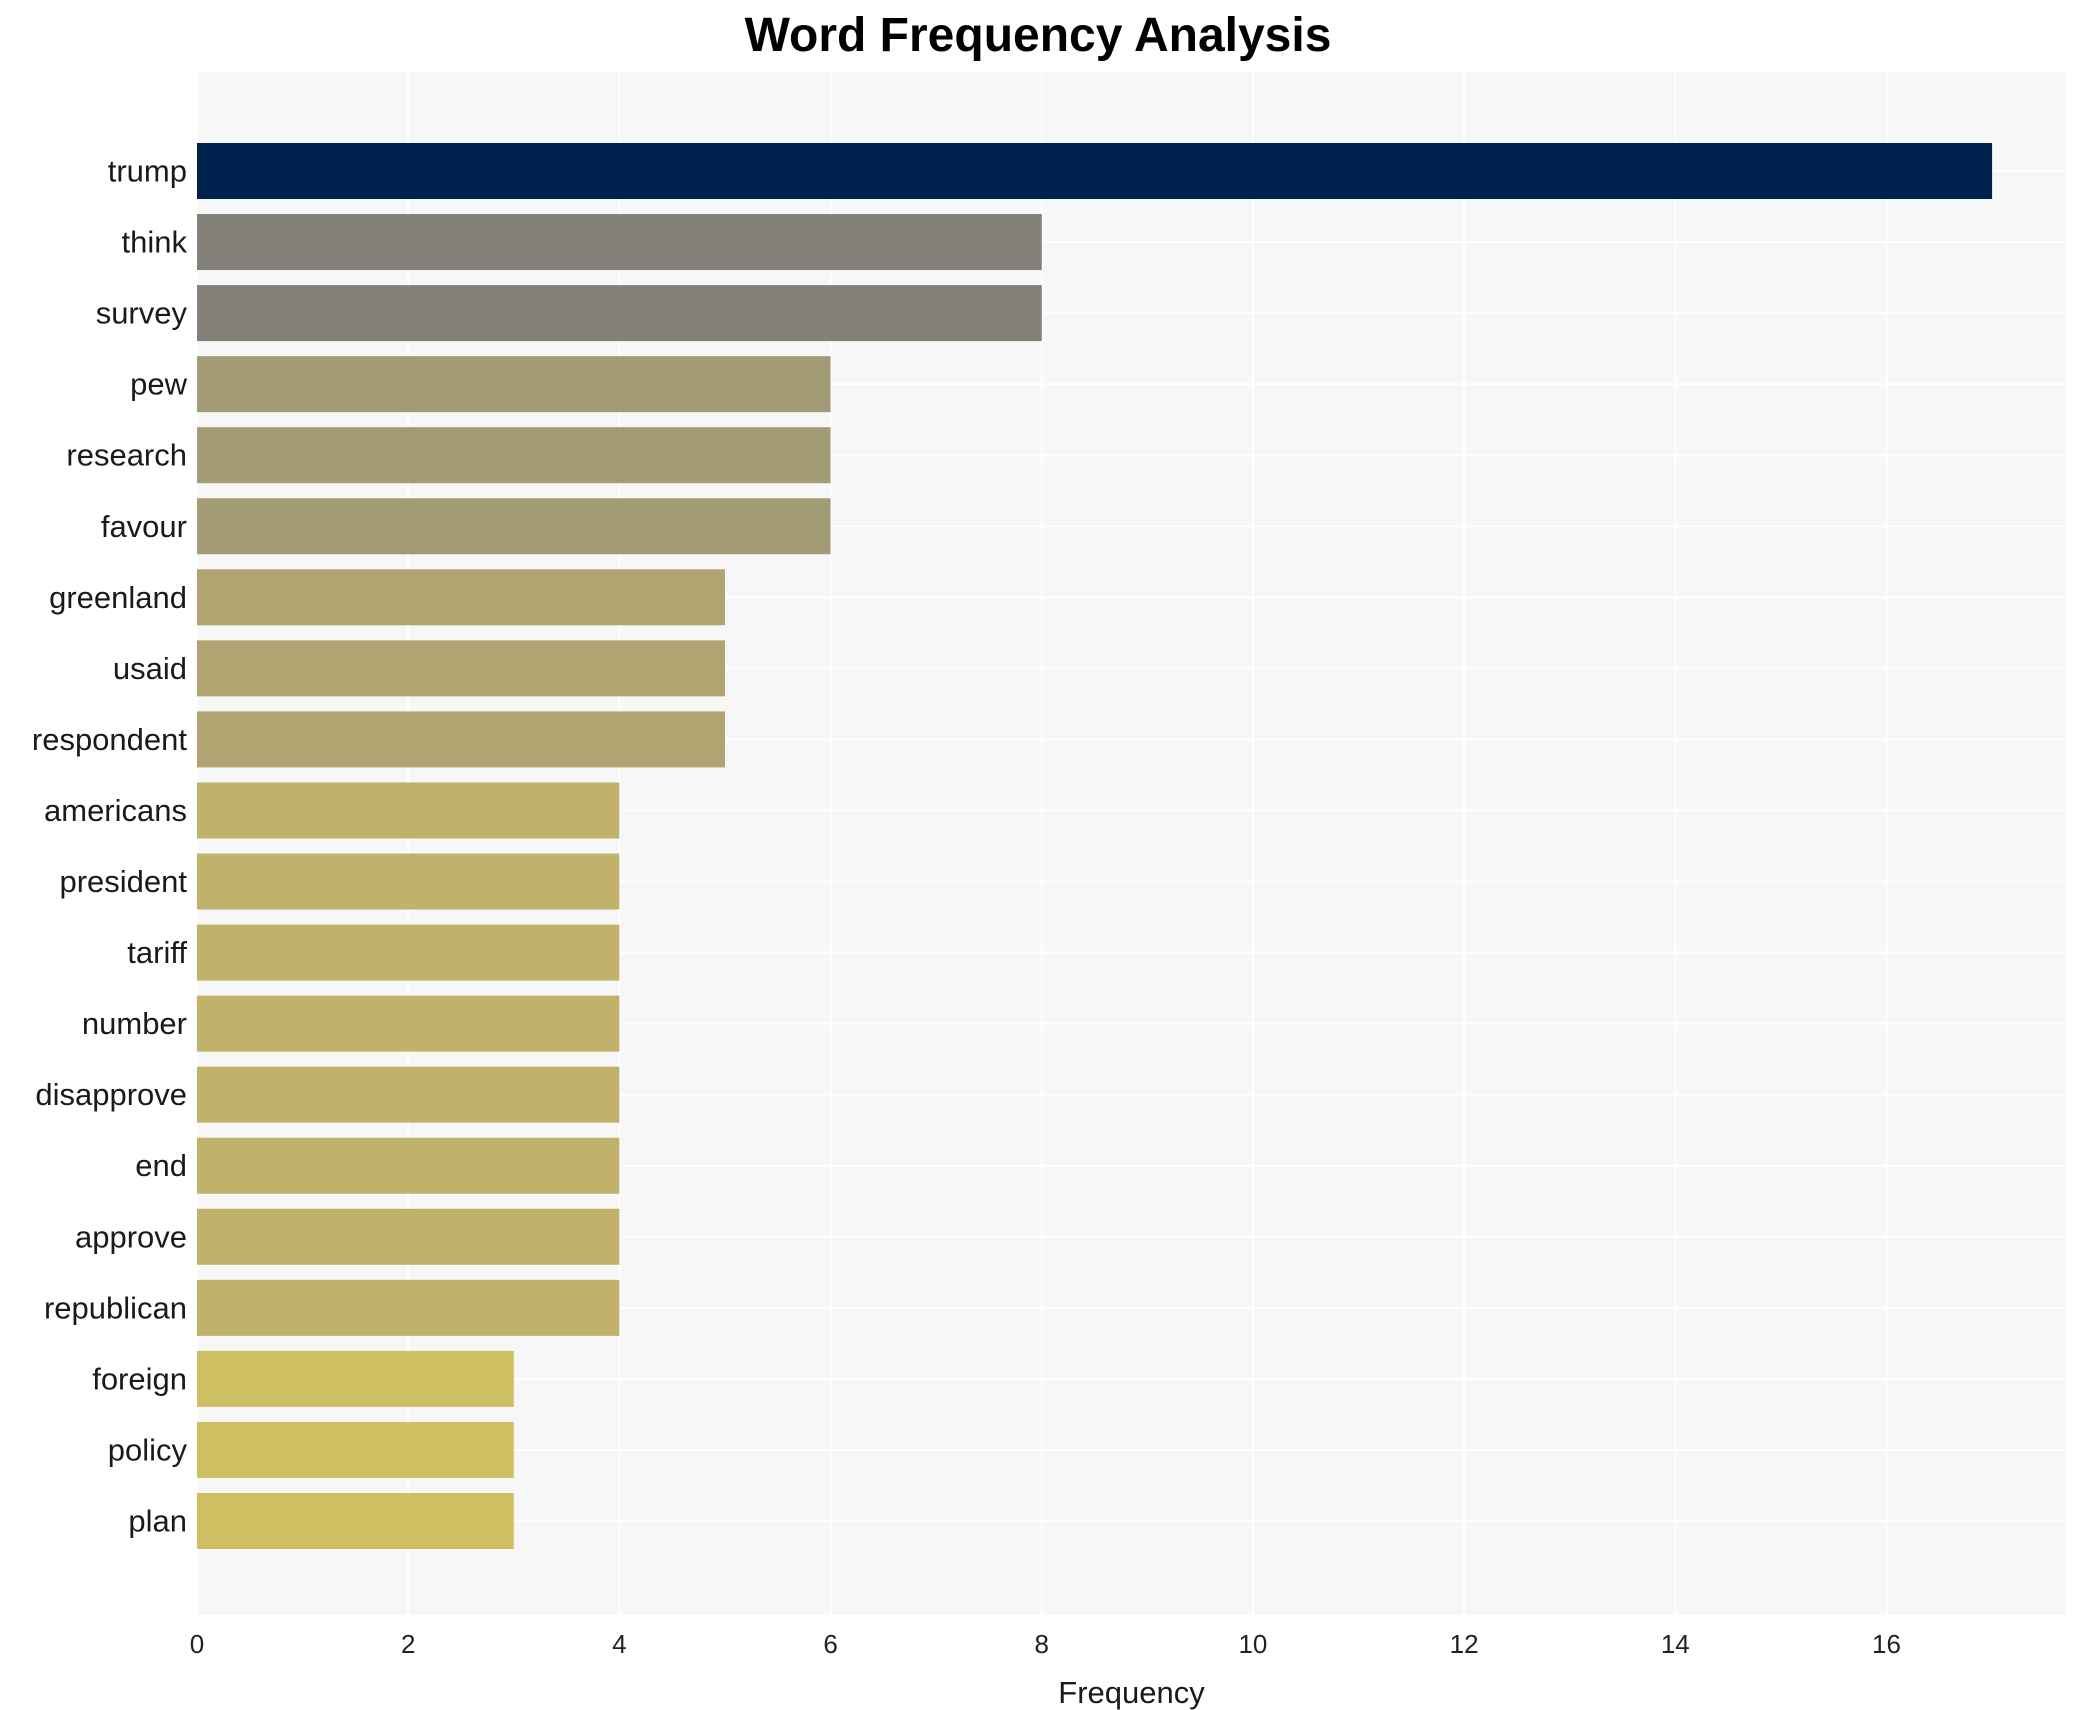  Describe the element at coordinates (619, 242) in the screenshot. I see `bar-think` at that location.